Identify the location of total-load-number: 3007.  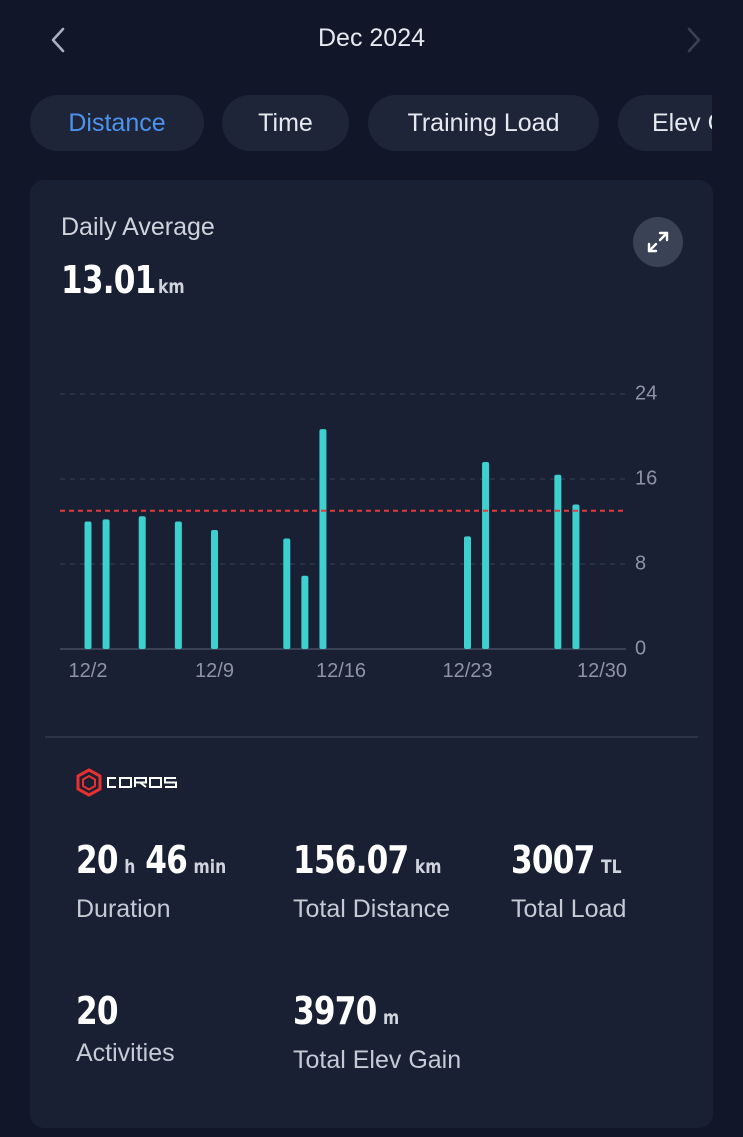
(553, 860).